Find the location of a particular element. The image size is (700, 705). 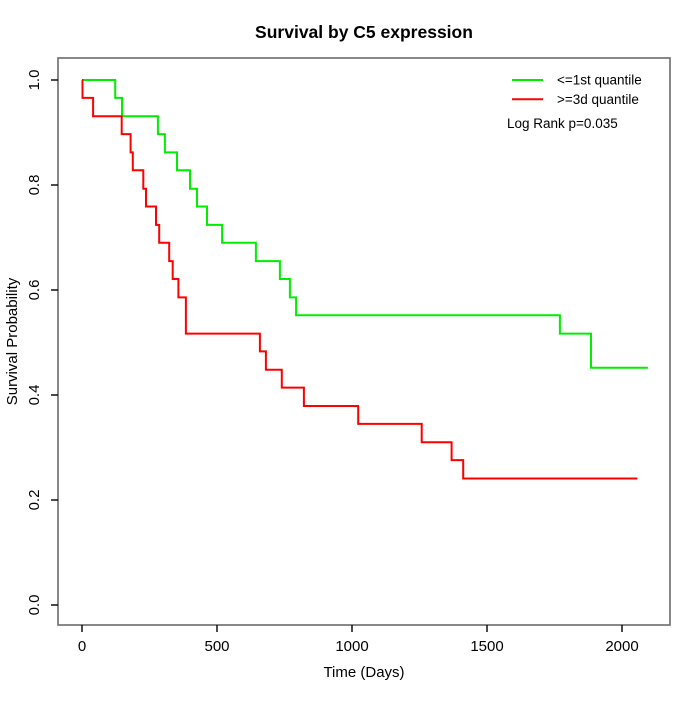

legend-label-first-quantile: <=1st quantile is located at coordinates (599, 80).